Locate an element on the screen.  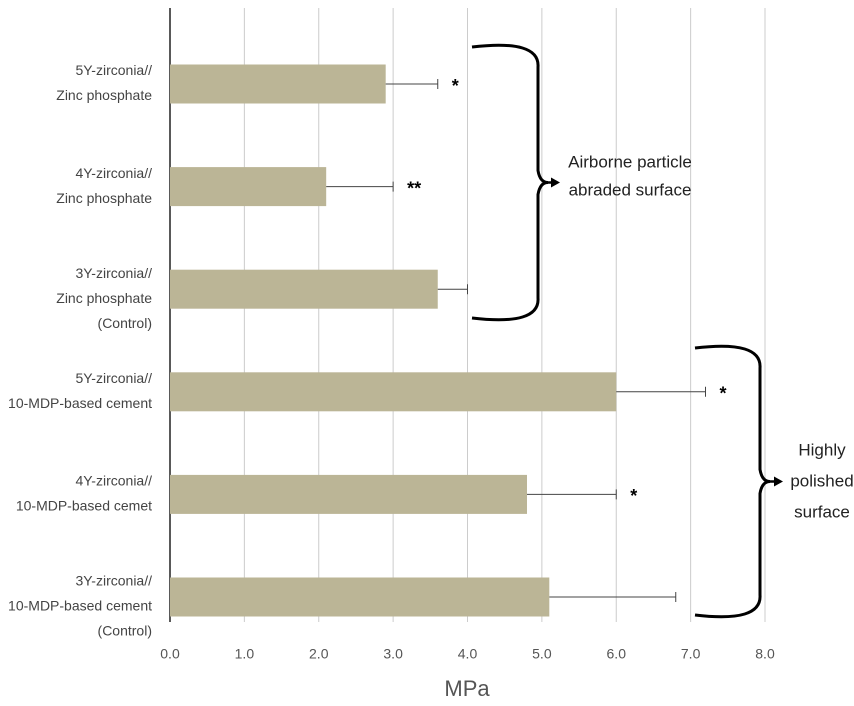
y-tick-label: 10-MDP-based cemet is located at coordinates (84, 506).